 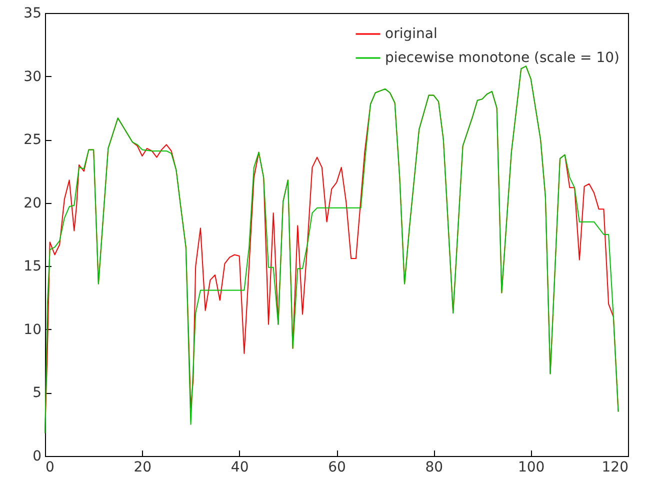 I want to click on y-tick-label: 10, so click(x=33, y=330).